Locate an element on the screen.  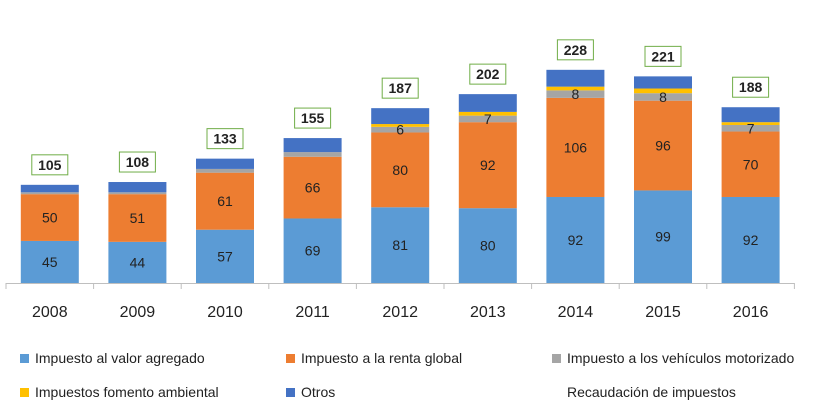
total-label: 187 is located at coordinates (401, 88).